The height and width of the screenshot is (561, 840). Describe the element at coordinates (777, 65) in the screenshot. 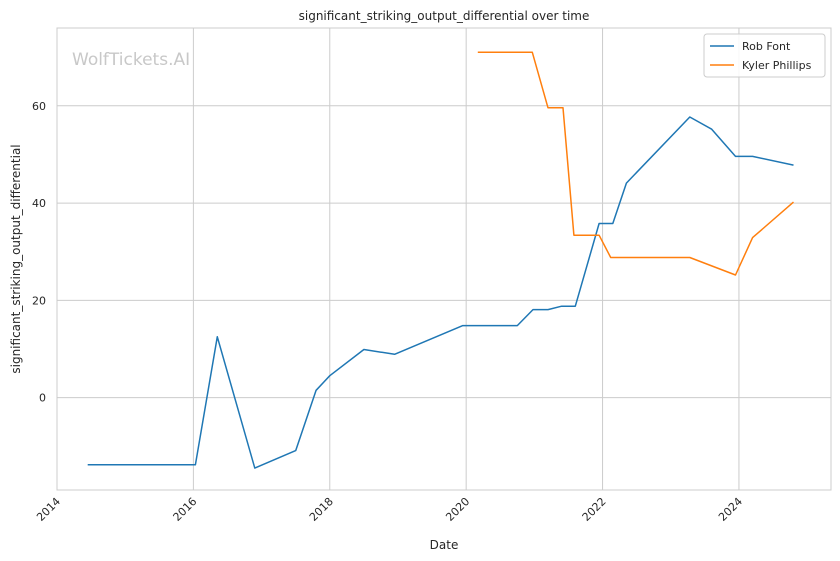

I see `legend-label: Kyler Phillips` at that location.